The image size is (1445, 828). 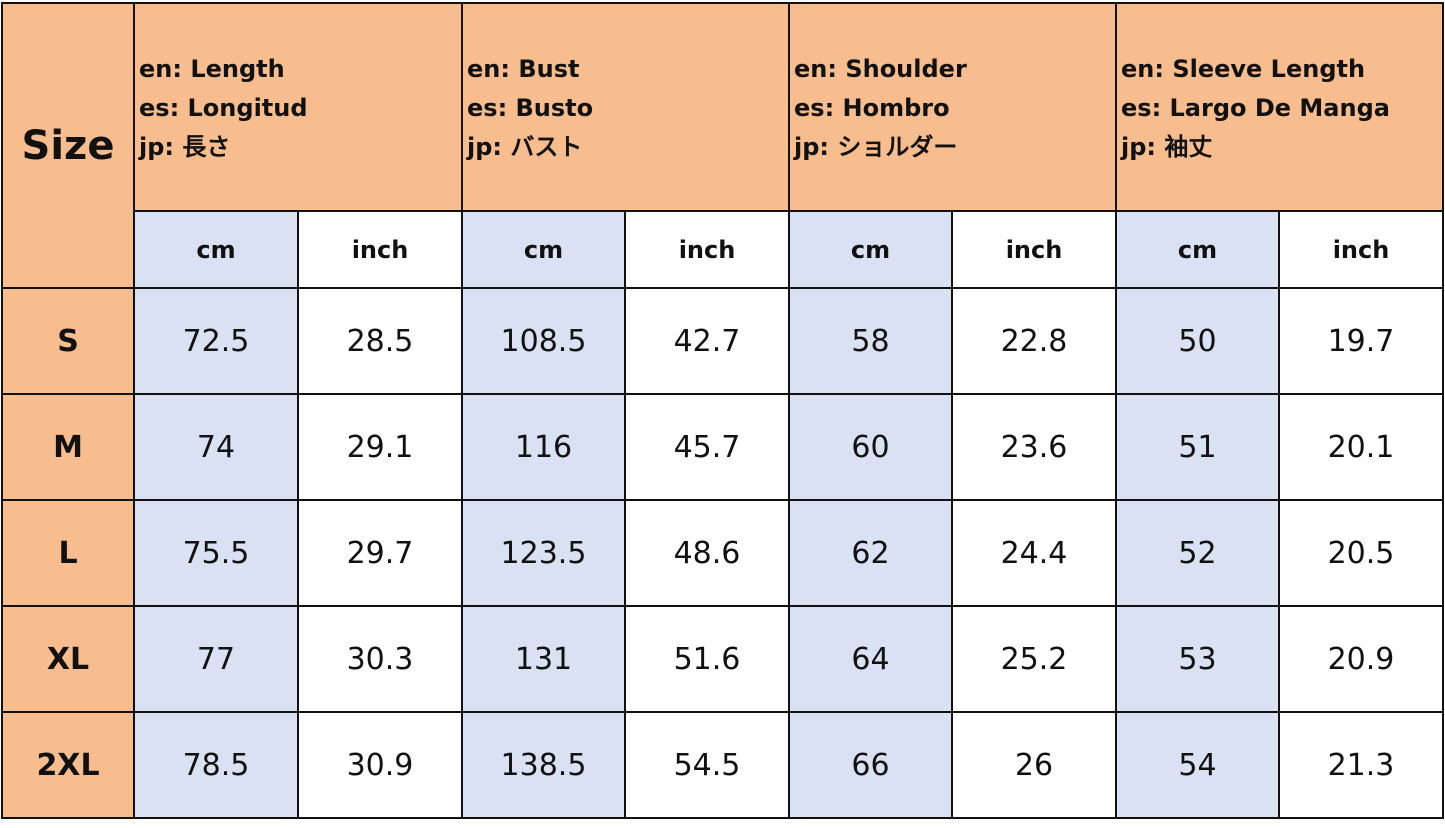 What do you see at coordinates (1361, 553) in the screenshot?
I see `inch-value: 20.5` at bounding box center [1361, 553].